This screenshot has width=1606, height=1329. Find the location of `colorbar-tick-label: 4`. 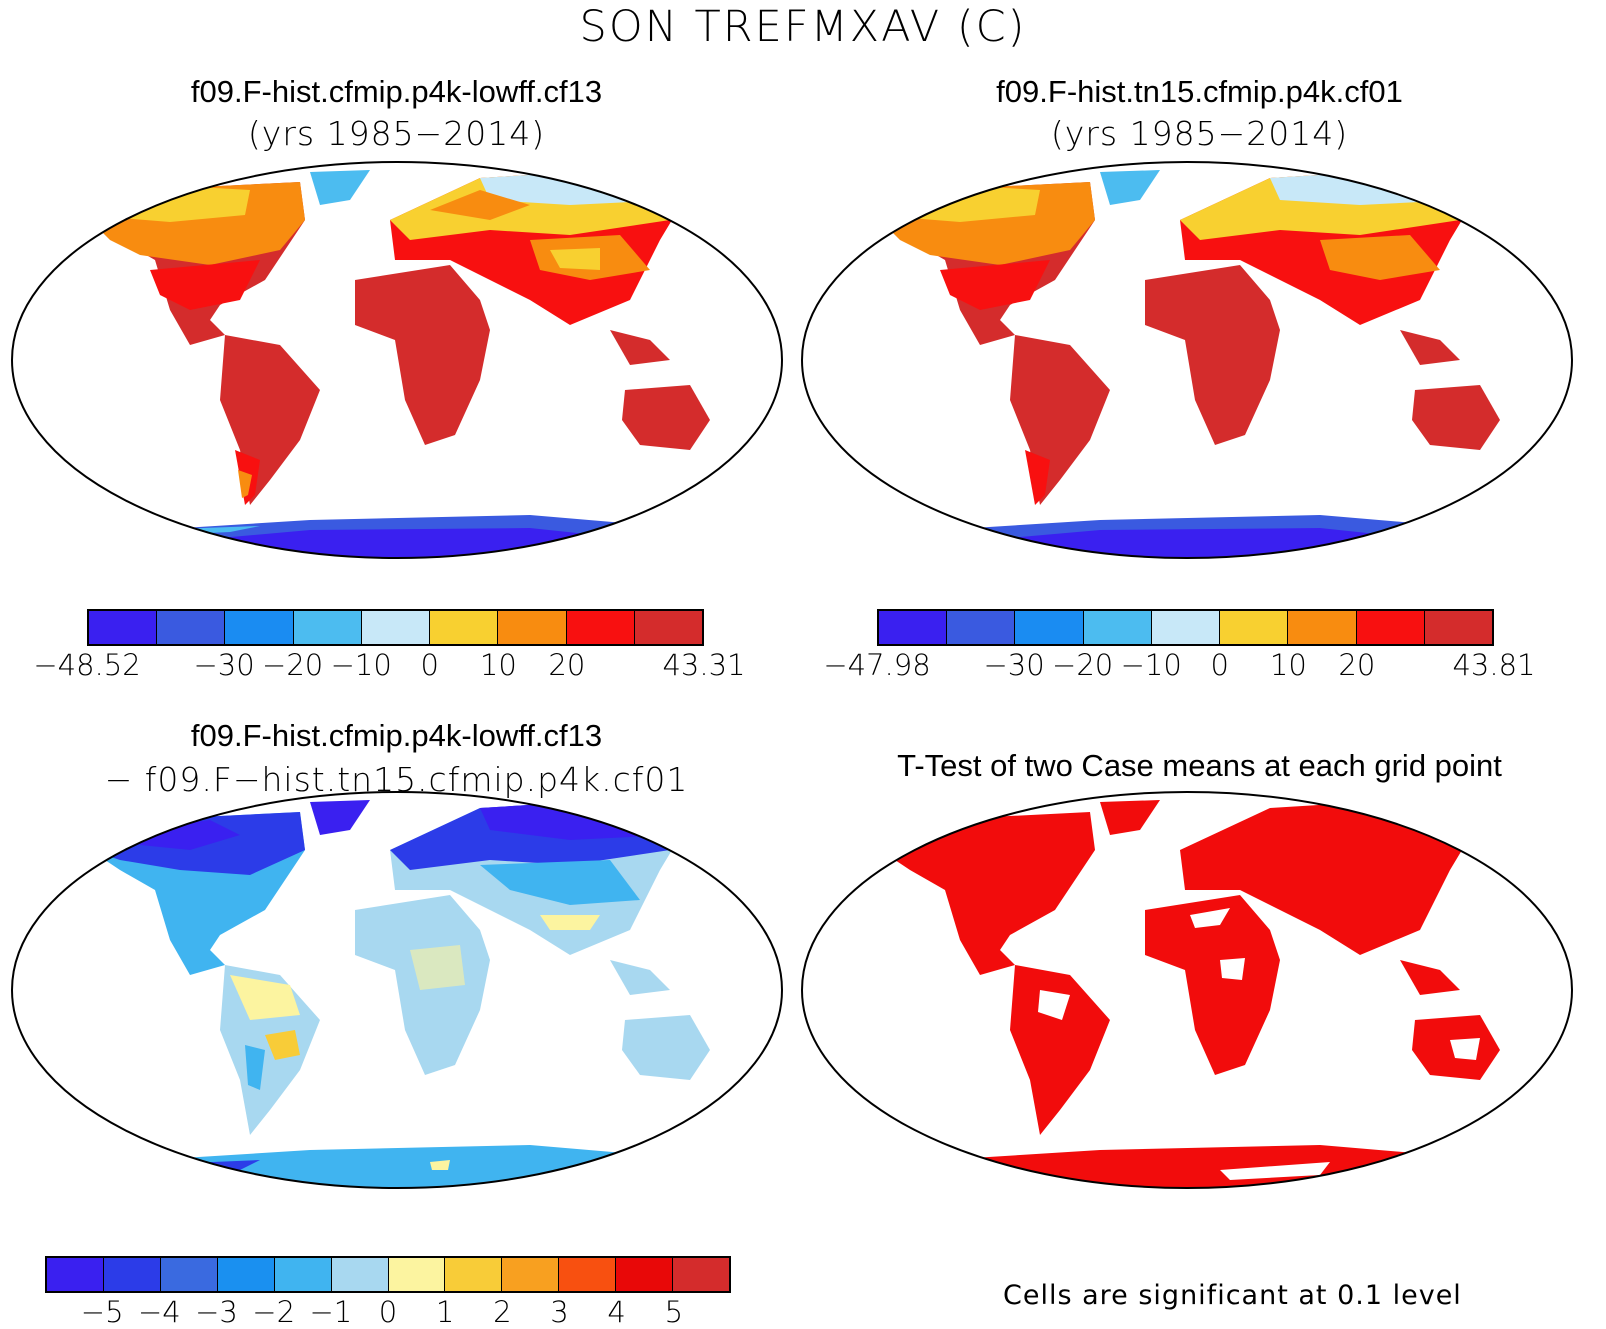

colorbar-tick-label: 4 is located at coordinates (616, 1312).